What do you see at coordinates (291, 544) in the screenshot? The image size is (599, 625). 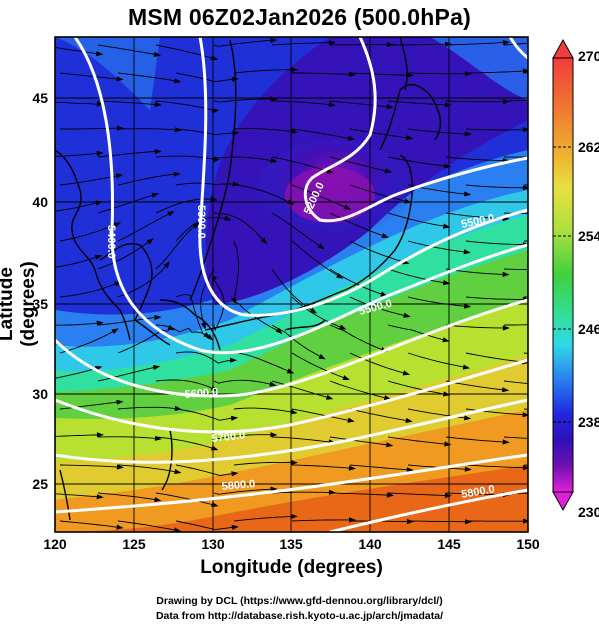 I see `x-tick-135: 135` at bounding box center [291, 544].